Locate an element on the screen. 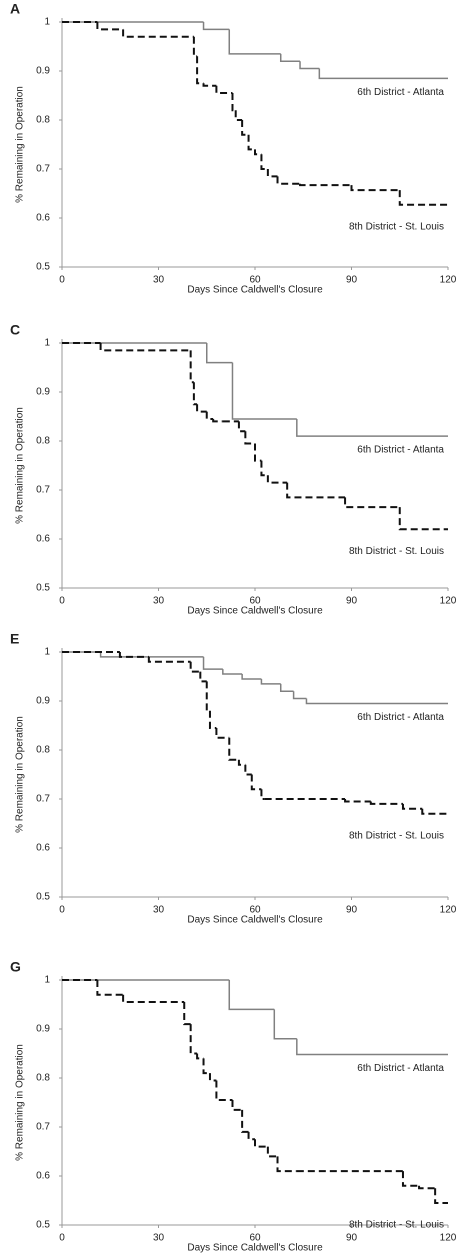 This screenshot has width=464, height=1260. panel-label: G is located at coordinates (15, 967).